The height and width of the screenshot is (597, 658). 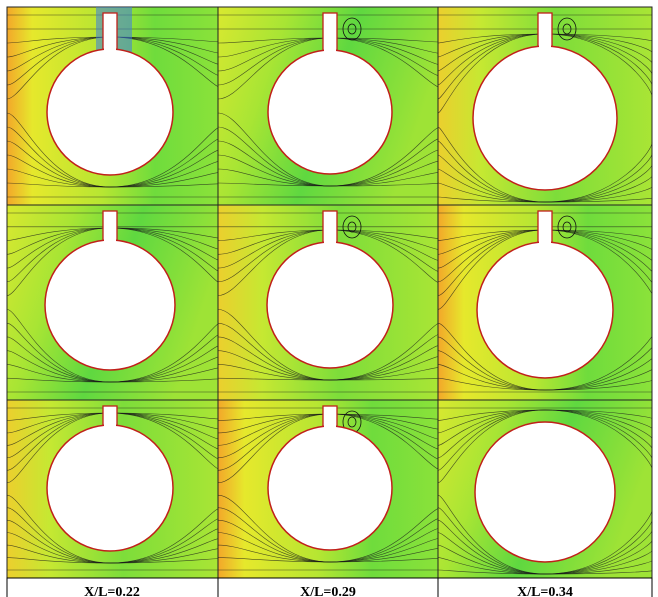 I want to click on label-cell, so click(x=545, y=587).